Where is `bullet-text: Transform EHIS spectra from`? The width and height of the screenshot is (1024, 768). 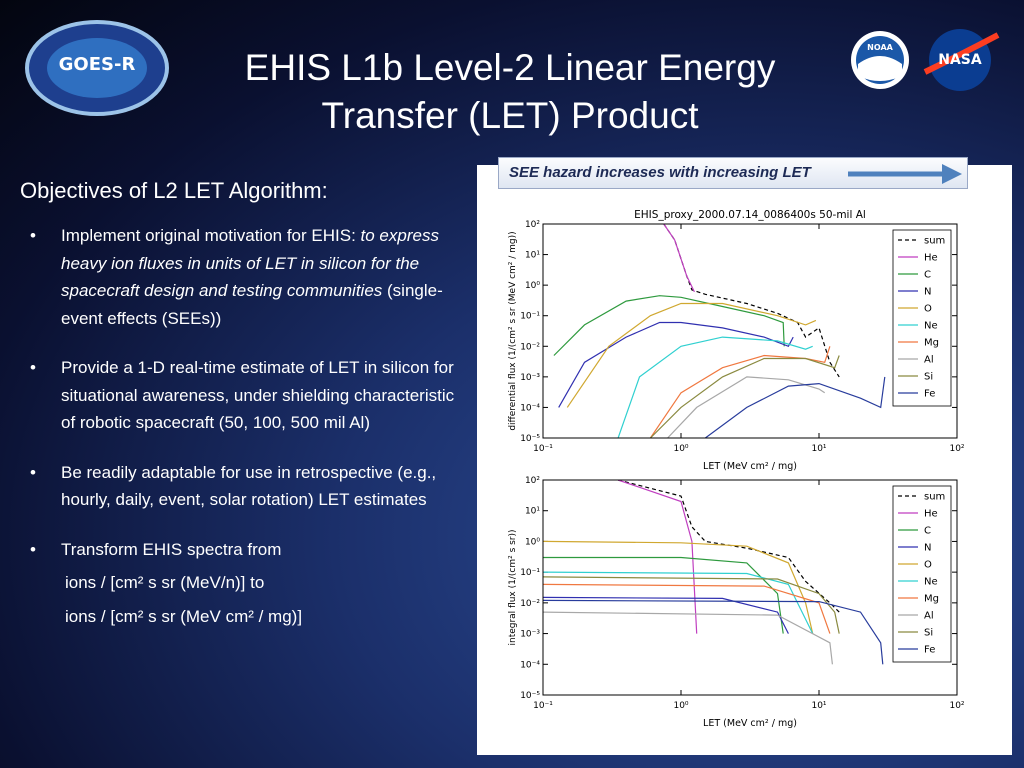
bullet-text: Transform EHIS spectra from is located at coordinates (171, 549).